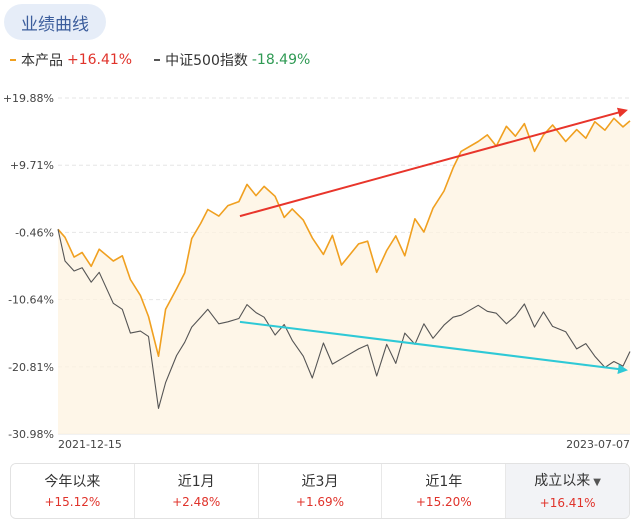 Image resolution: width=640 pixels, height=523 pixels. I want to click on tab-since-inception: 成立以来 ▼ +16.41%, so click(567, 491).